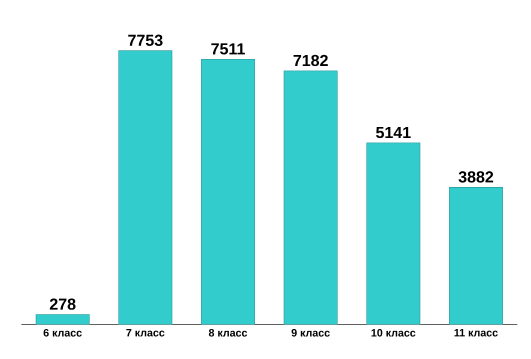  What do you see at coordinates (63, 333) in the screenshot?
I see `x-tick-label: 6 класс` at bounding box center [63, 333].